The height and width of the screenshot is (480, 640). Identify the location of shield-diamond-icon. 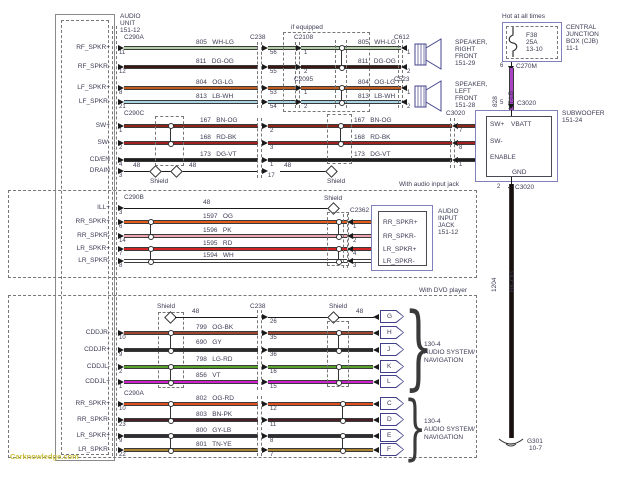
(331, 171).